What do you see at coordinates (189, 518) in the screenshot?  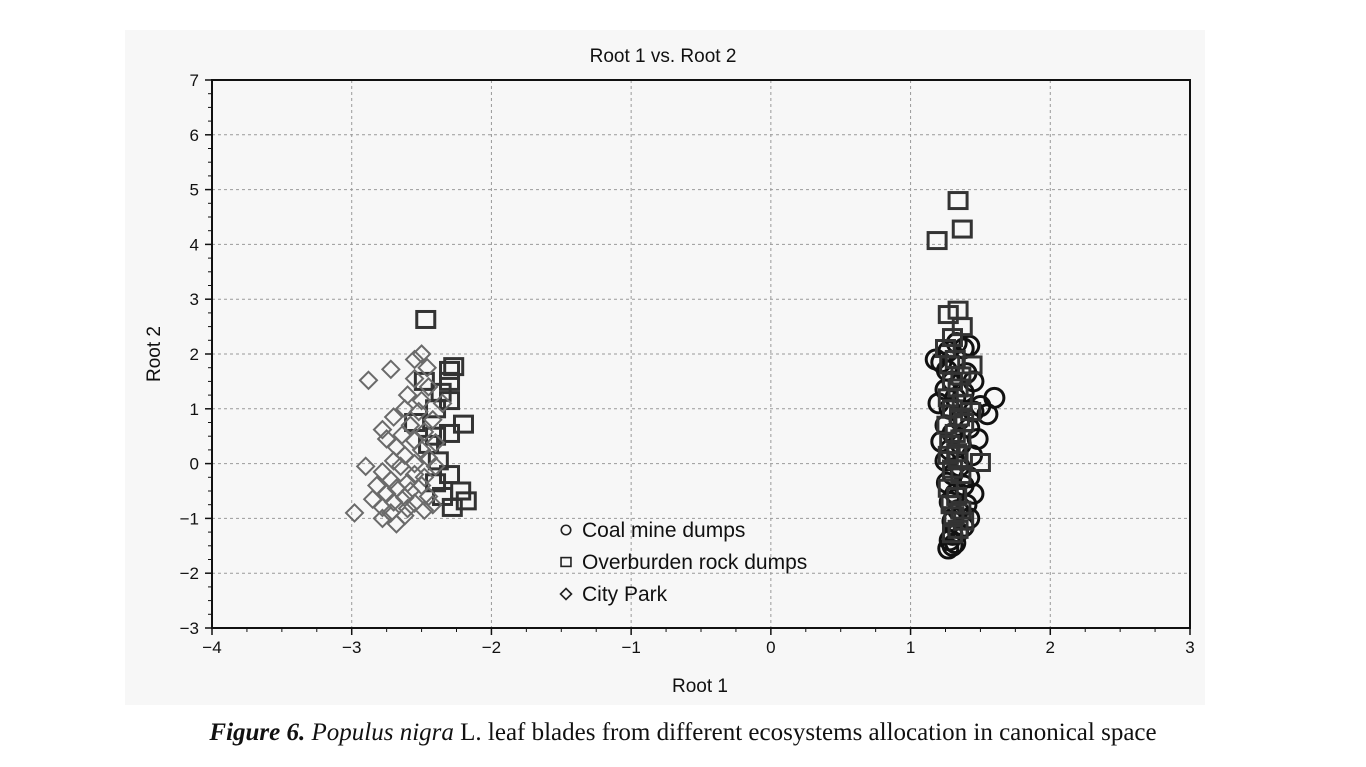 I see `y-tick-label: −1` at bounding box center [189, 518].